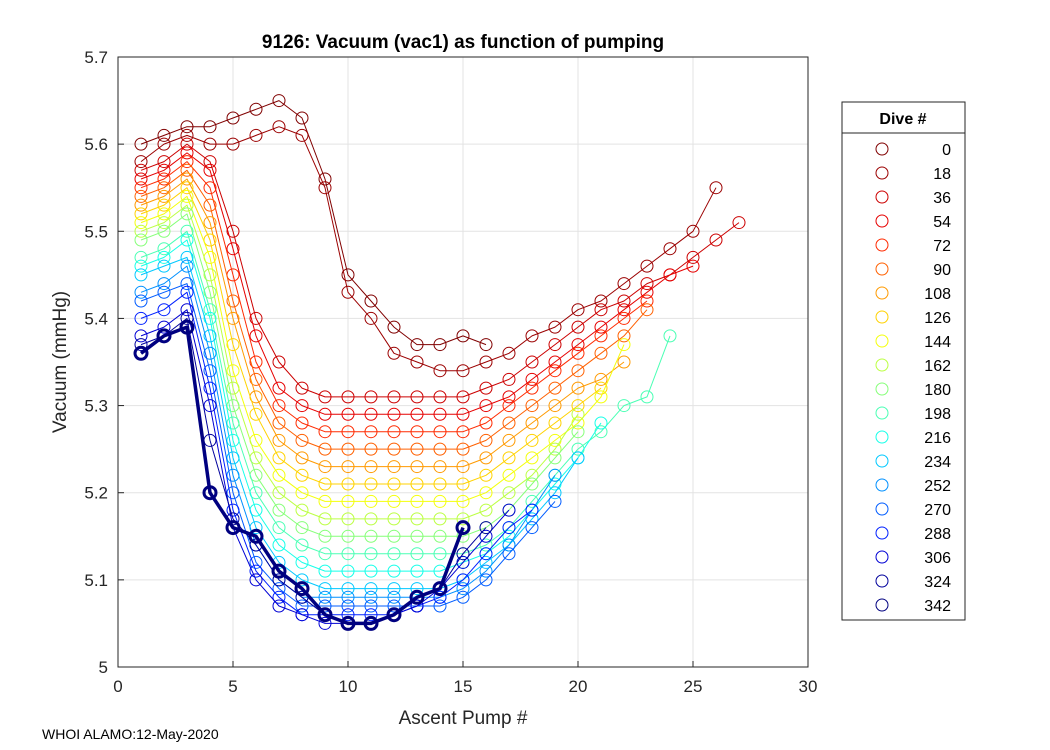 This screenshot has height=750, width=1050. Describe the element at coordinates (913, 318) in the screenshot. I see `legend-entry: 126` at that location.